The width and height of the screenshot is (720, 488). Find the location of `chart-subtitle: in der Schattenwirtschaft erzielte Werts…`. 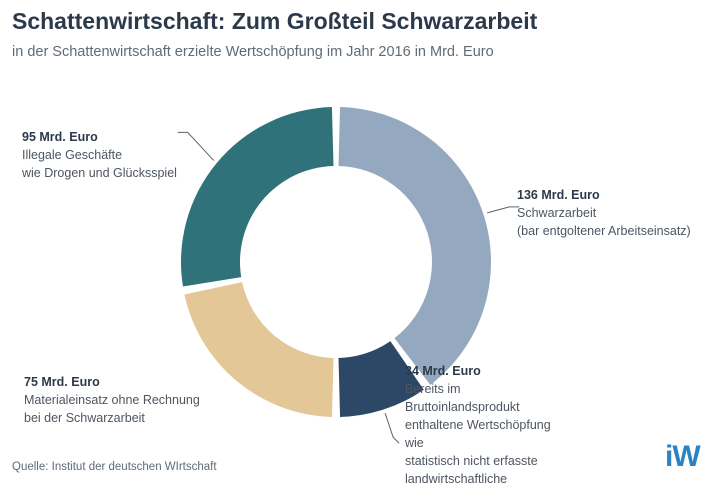

chart-subtitle: in der Schattenwirtschaft erzielte Werts… is located at coordinates (253, 52).